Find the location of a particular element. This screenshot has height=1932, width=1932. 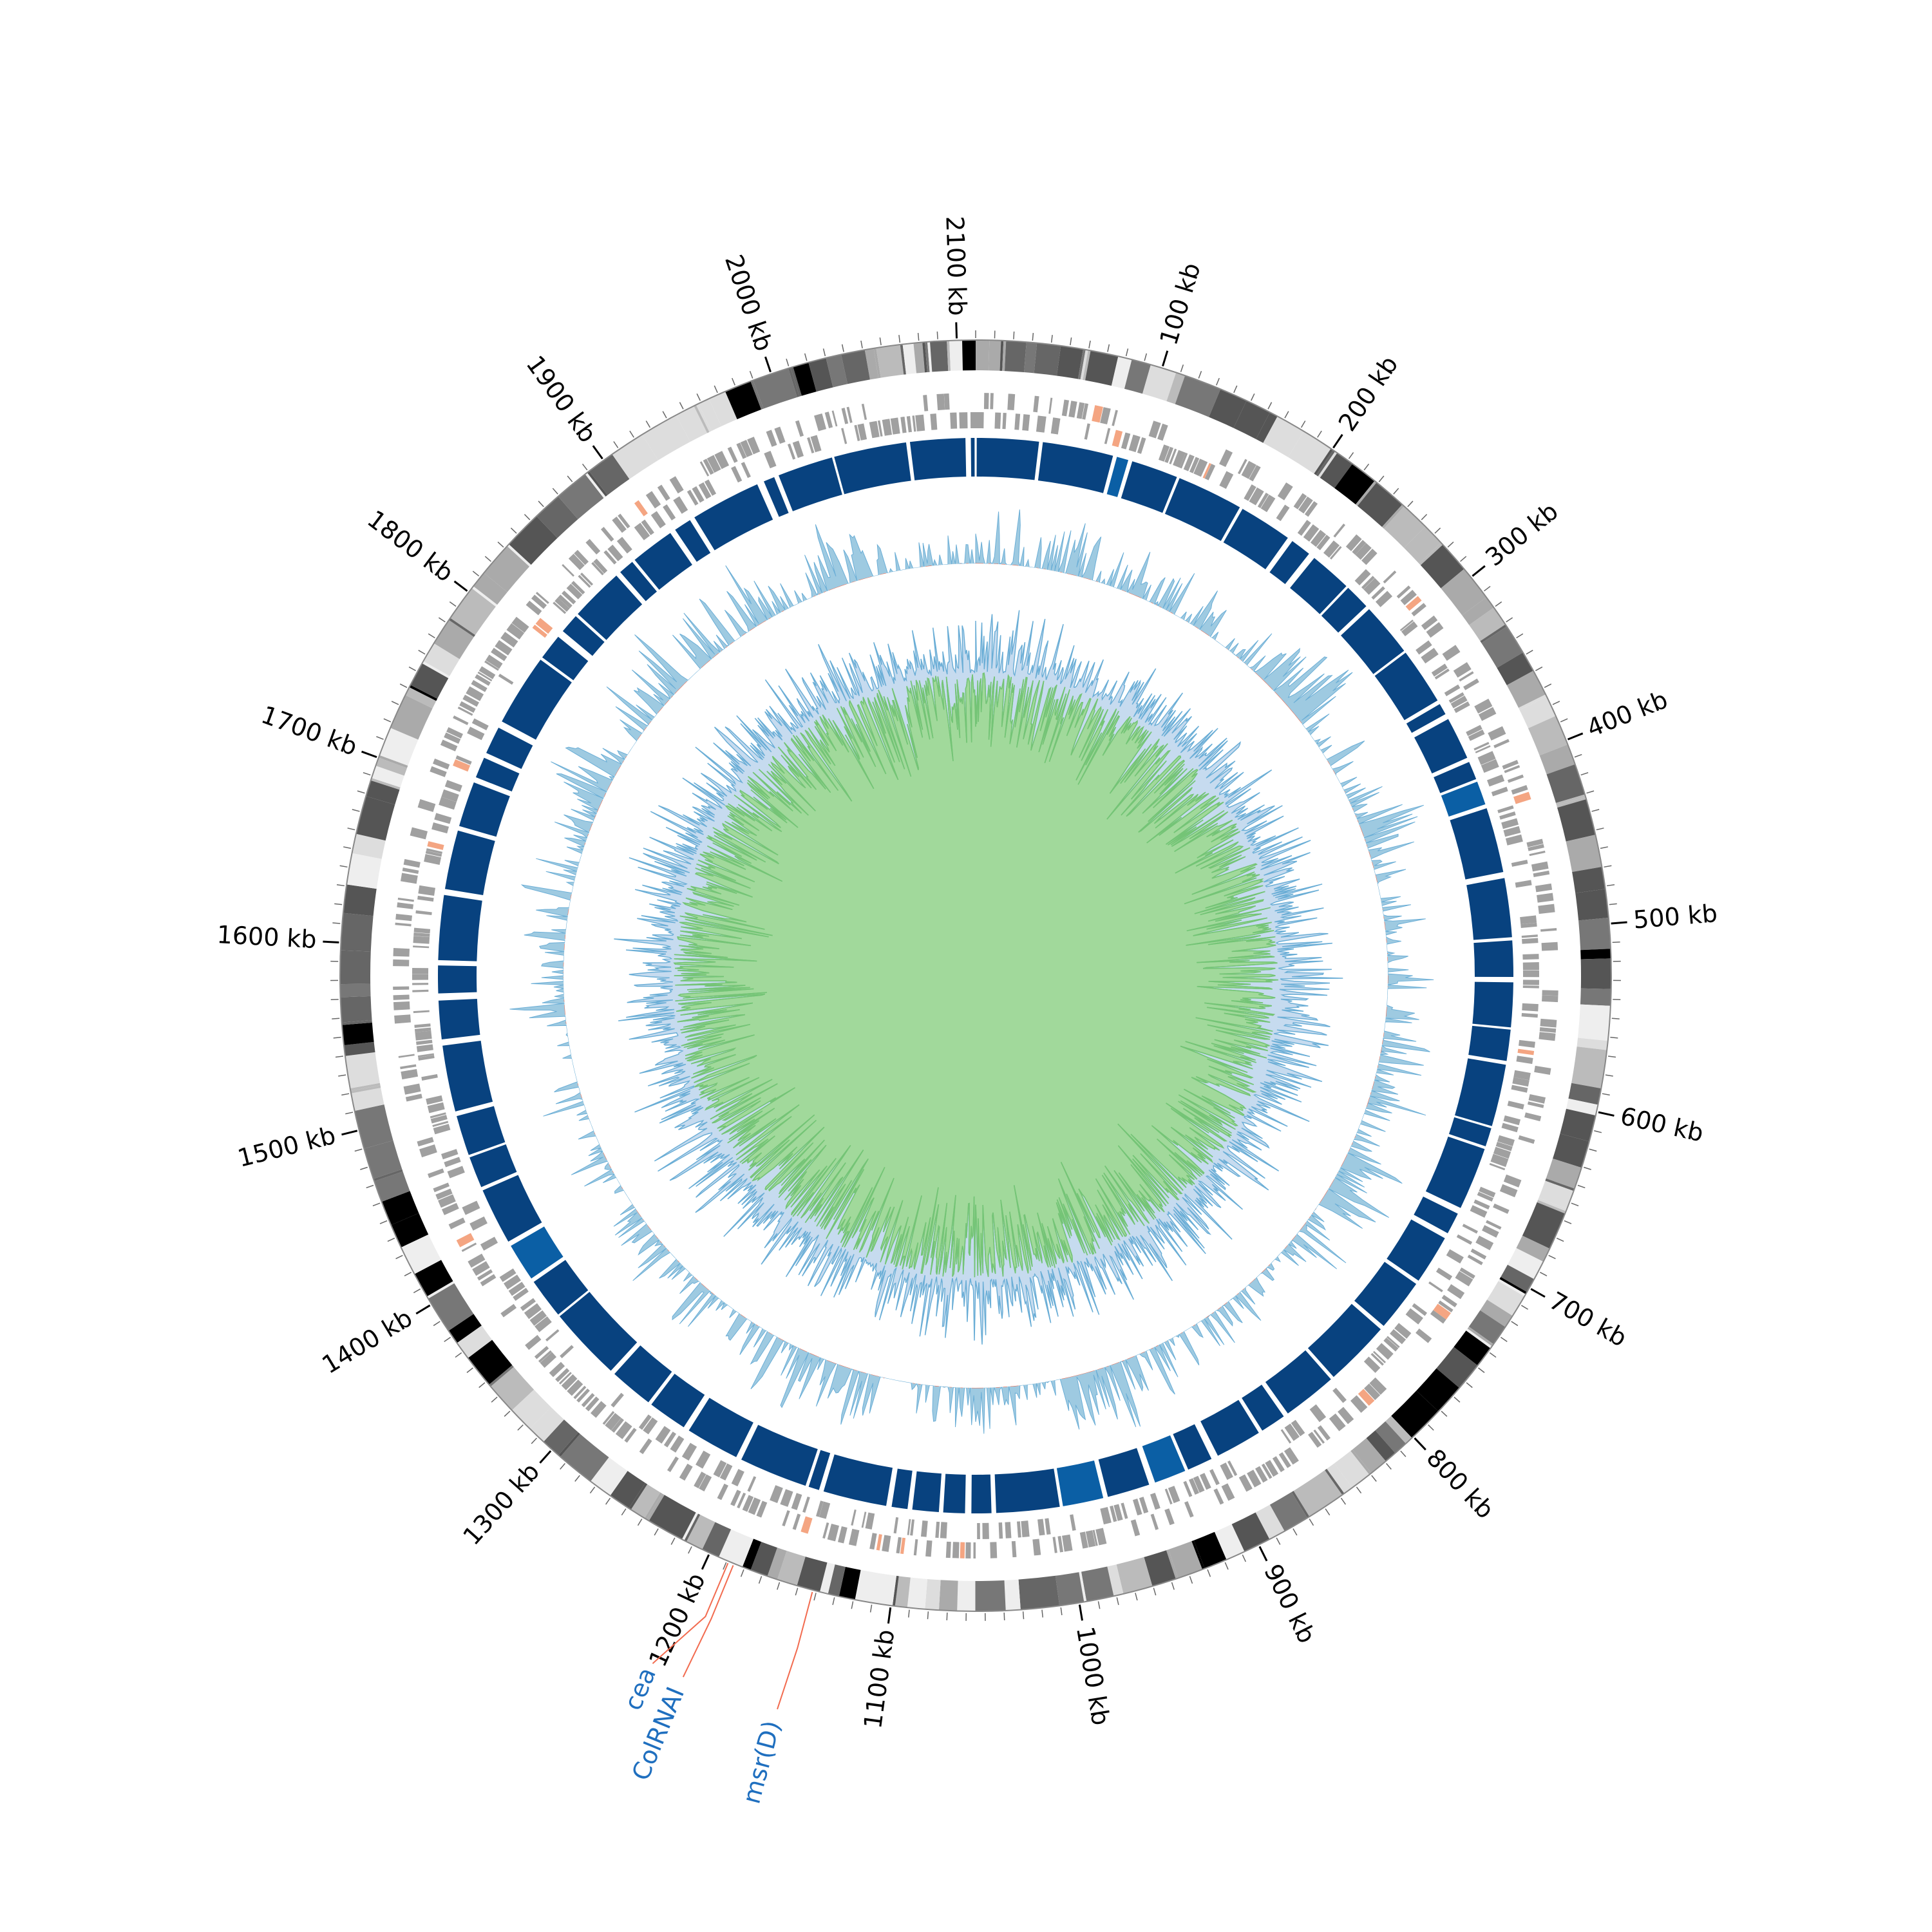

tick-label: 1200 kb is located at coordinates (677, 1620).